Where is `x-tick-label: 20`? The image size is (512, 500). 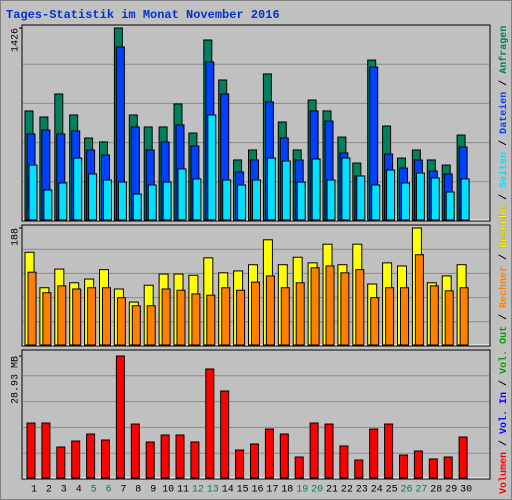
x-tick-label: 20 is located at coordinates (317, 490).